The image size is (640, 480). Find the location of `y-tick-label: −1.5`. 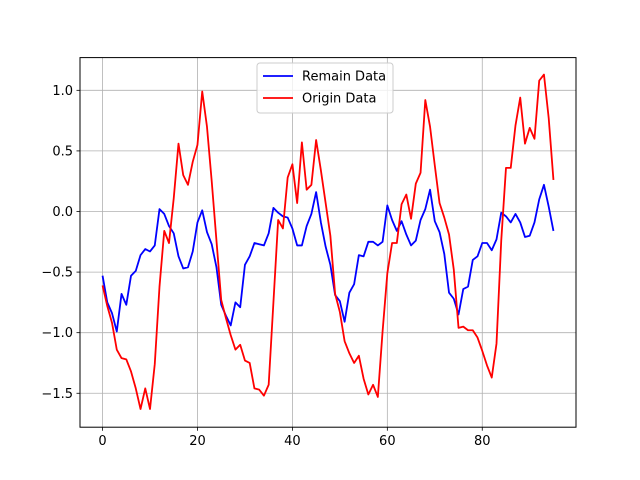

y-tick-label: −1.5 is located at coordinates (57, 394).